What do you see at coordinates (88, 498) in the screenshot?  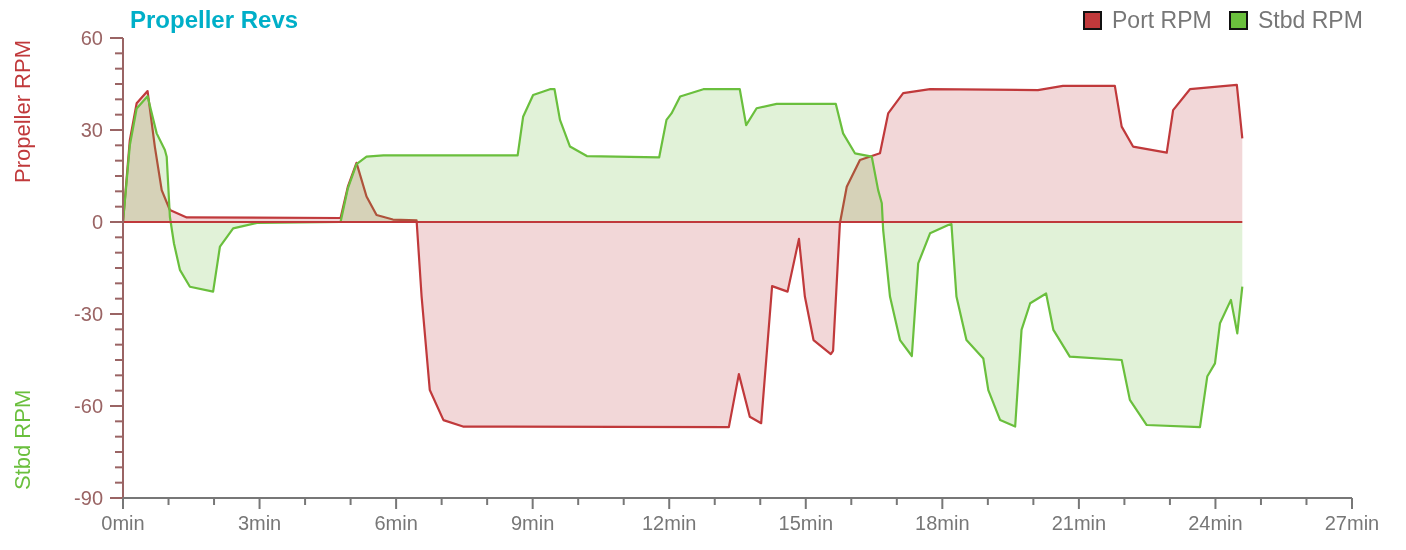 I see `y-tick-label: -90` at bounding box center [88, 498].